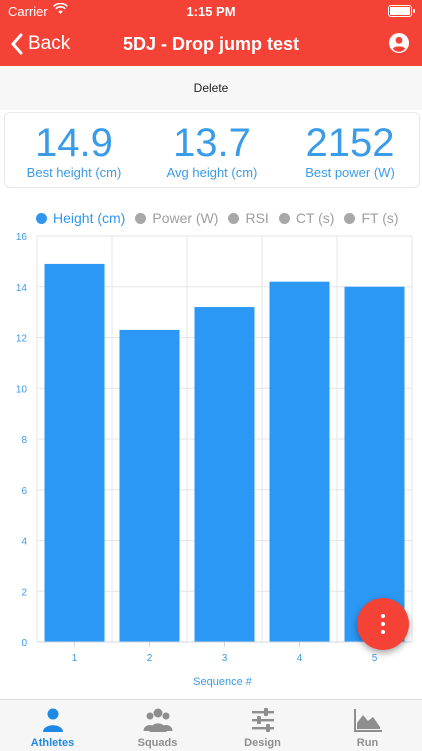  What do you see at coordinates (383, 616) in the screenshot?
I see `more-vertical-icon` at bounding box center [383, 616].